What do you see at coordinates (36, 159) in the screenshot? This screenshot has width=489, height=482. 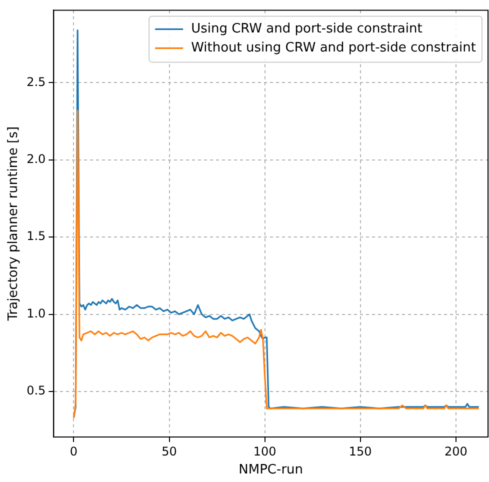 I see `y-tick-label: 2.0` at bounding box center [36, 159].